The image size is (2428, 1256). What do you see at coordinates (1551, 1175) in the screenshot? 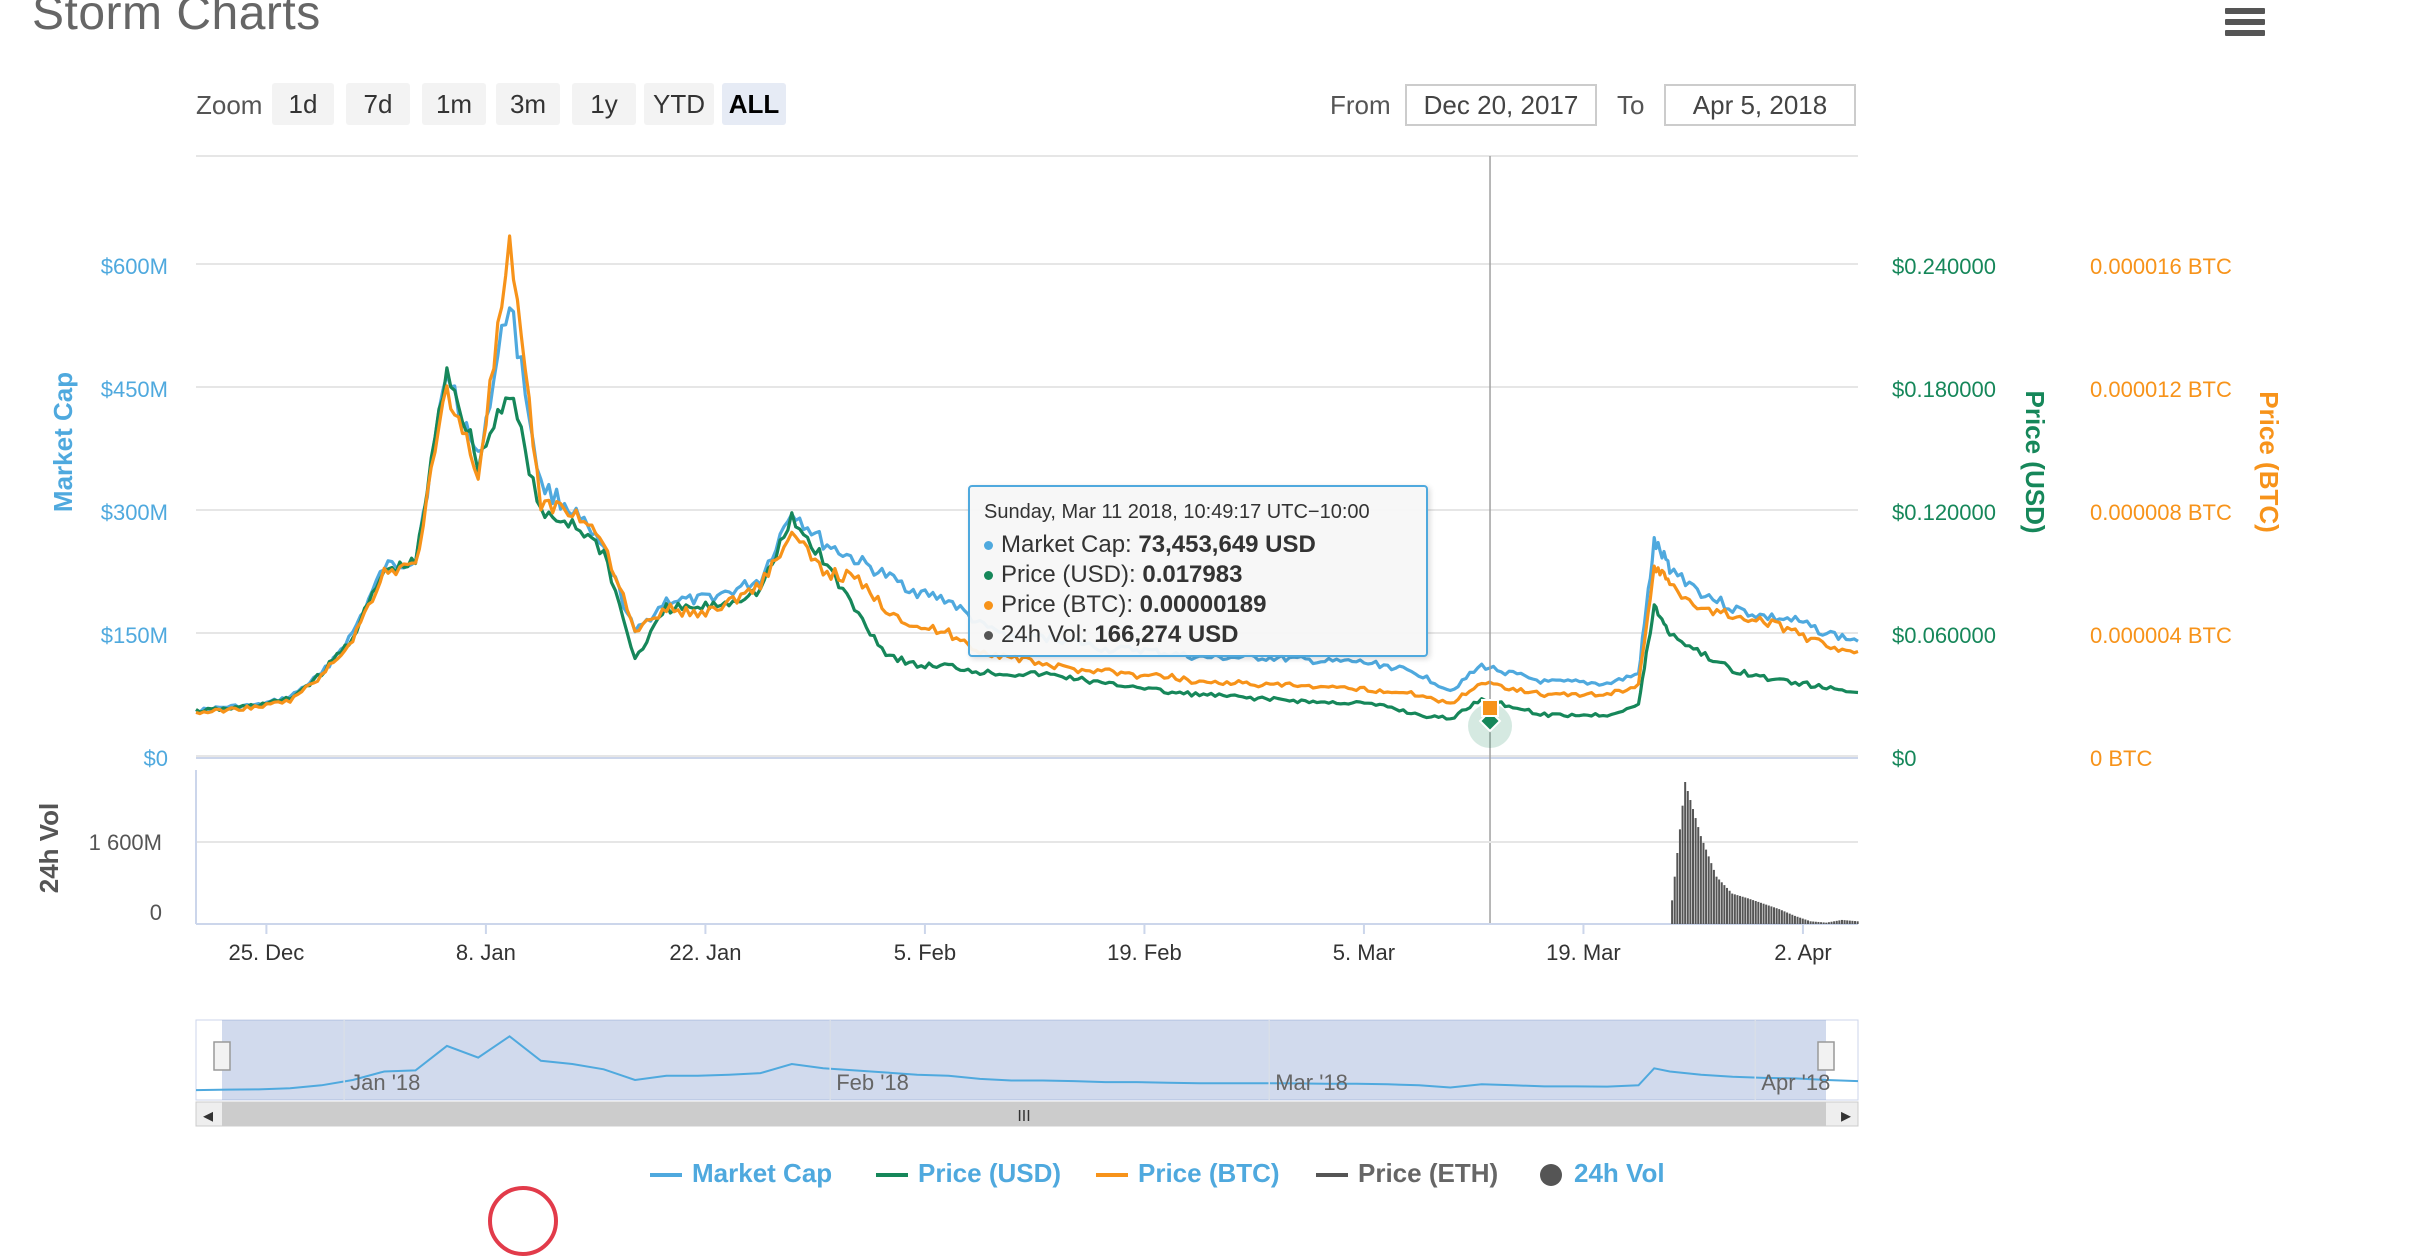
I see `circle-swatch-icon` at bounding box center [1551, 1175].